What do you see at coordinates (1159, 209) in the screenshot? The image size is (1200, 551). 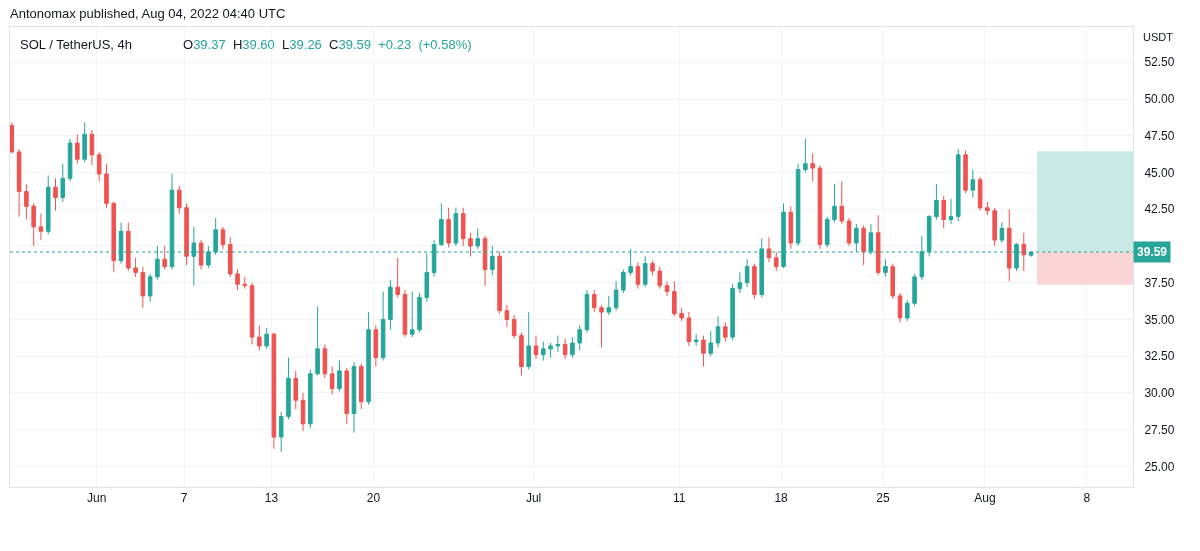 I see `y-tick-label: 42.50` at bounding box center [1159, 209].